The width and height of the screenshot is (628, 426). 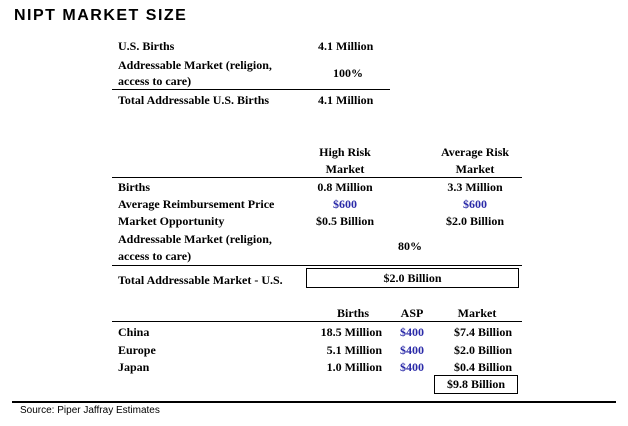 What do you see at coordinates (354, 350) in the screenshot?
I see `intl-row-europe-births: 5.1 Million` at bounding box center [354, 350].